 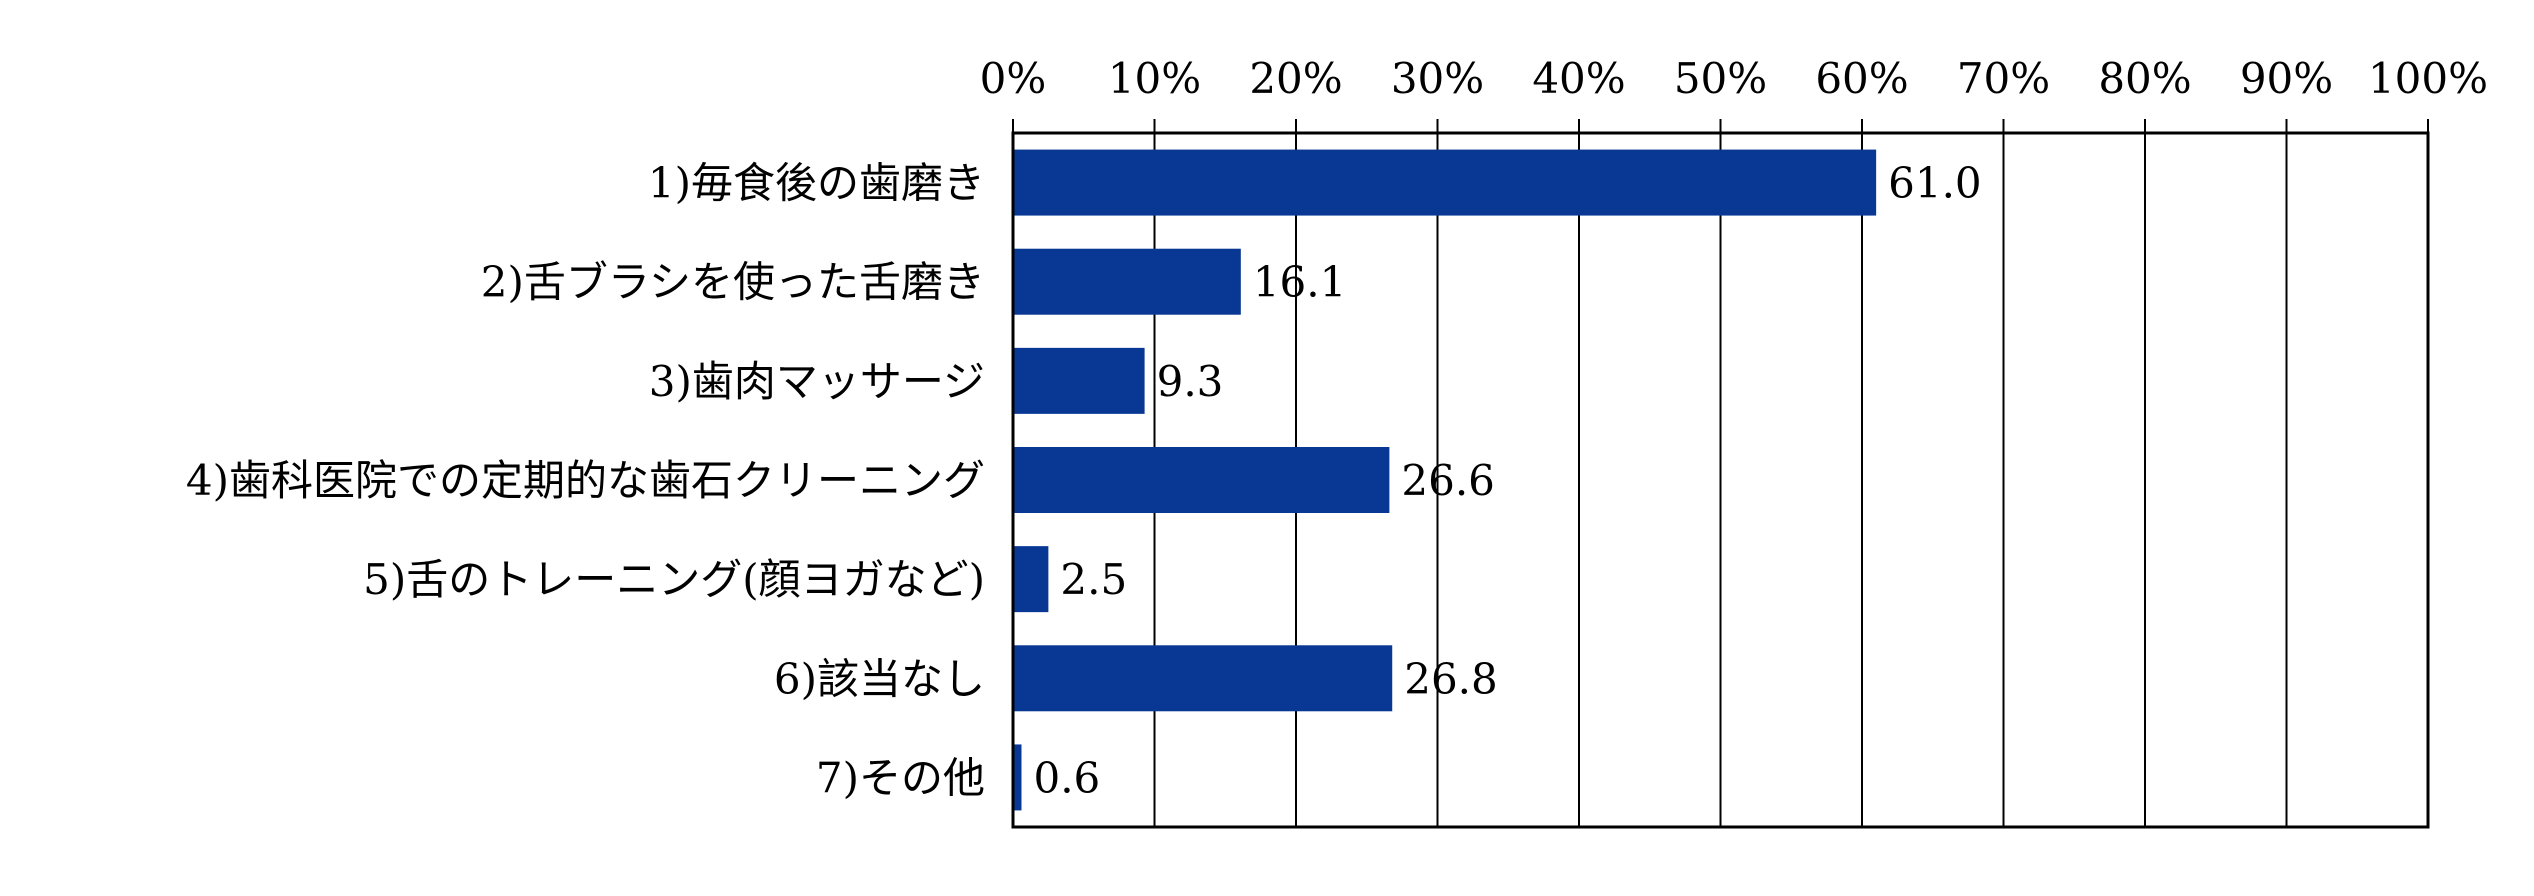 I want to click on data-label: 0.6, so click(x=1066, y=777).